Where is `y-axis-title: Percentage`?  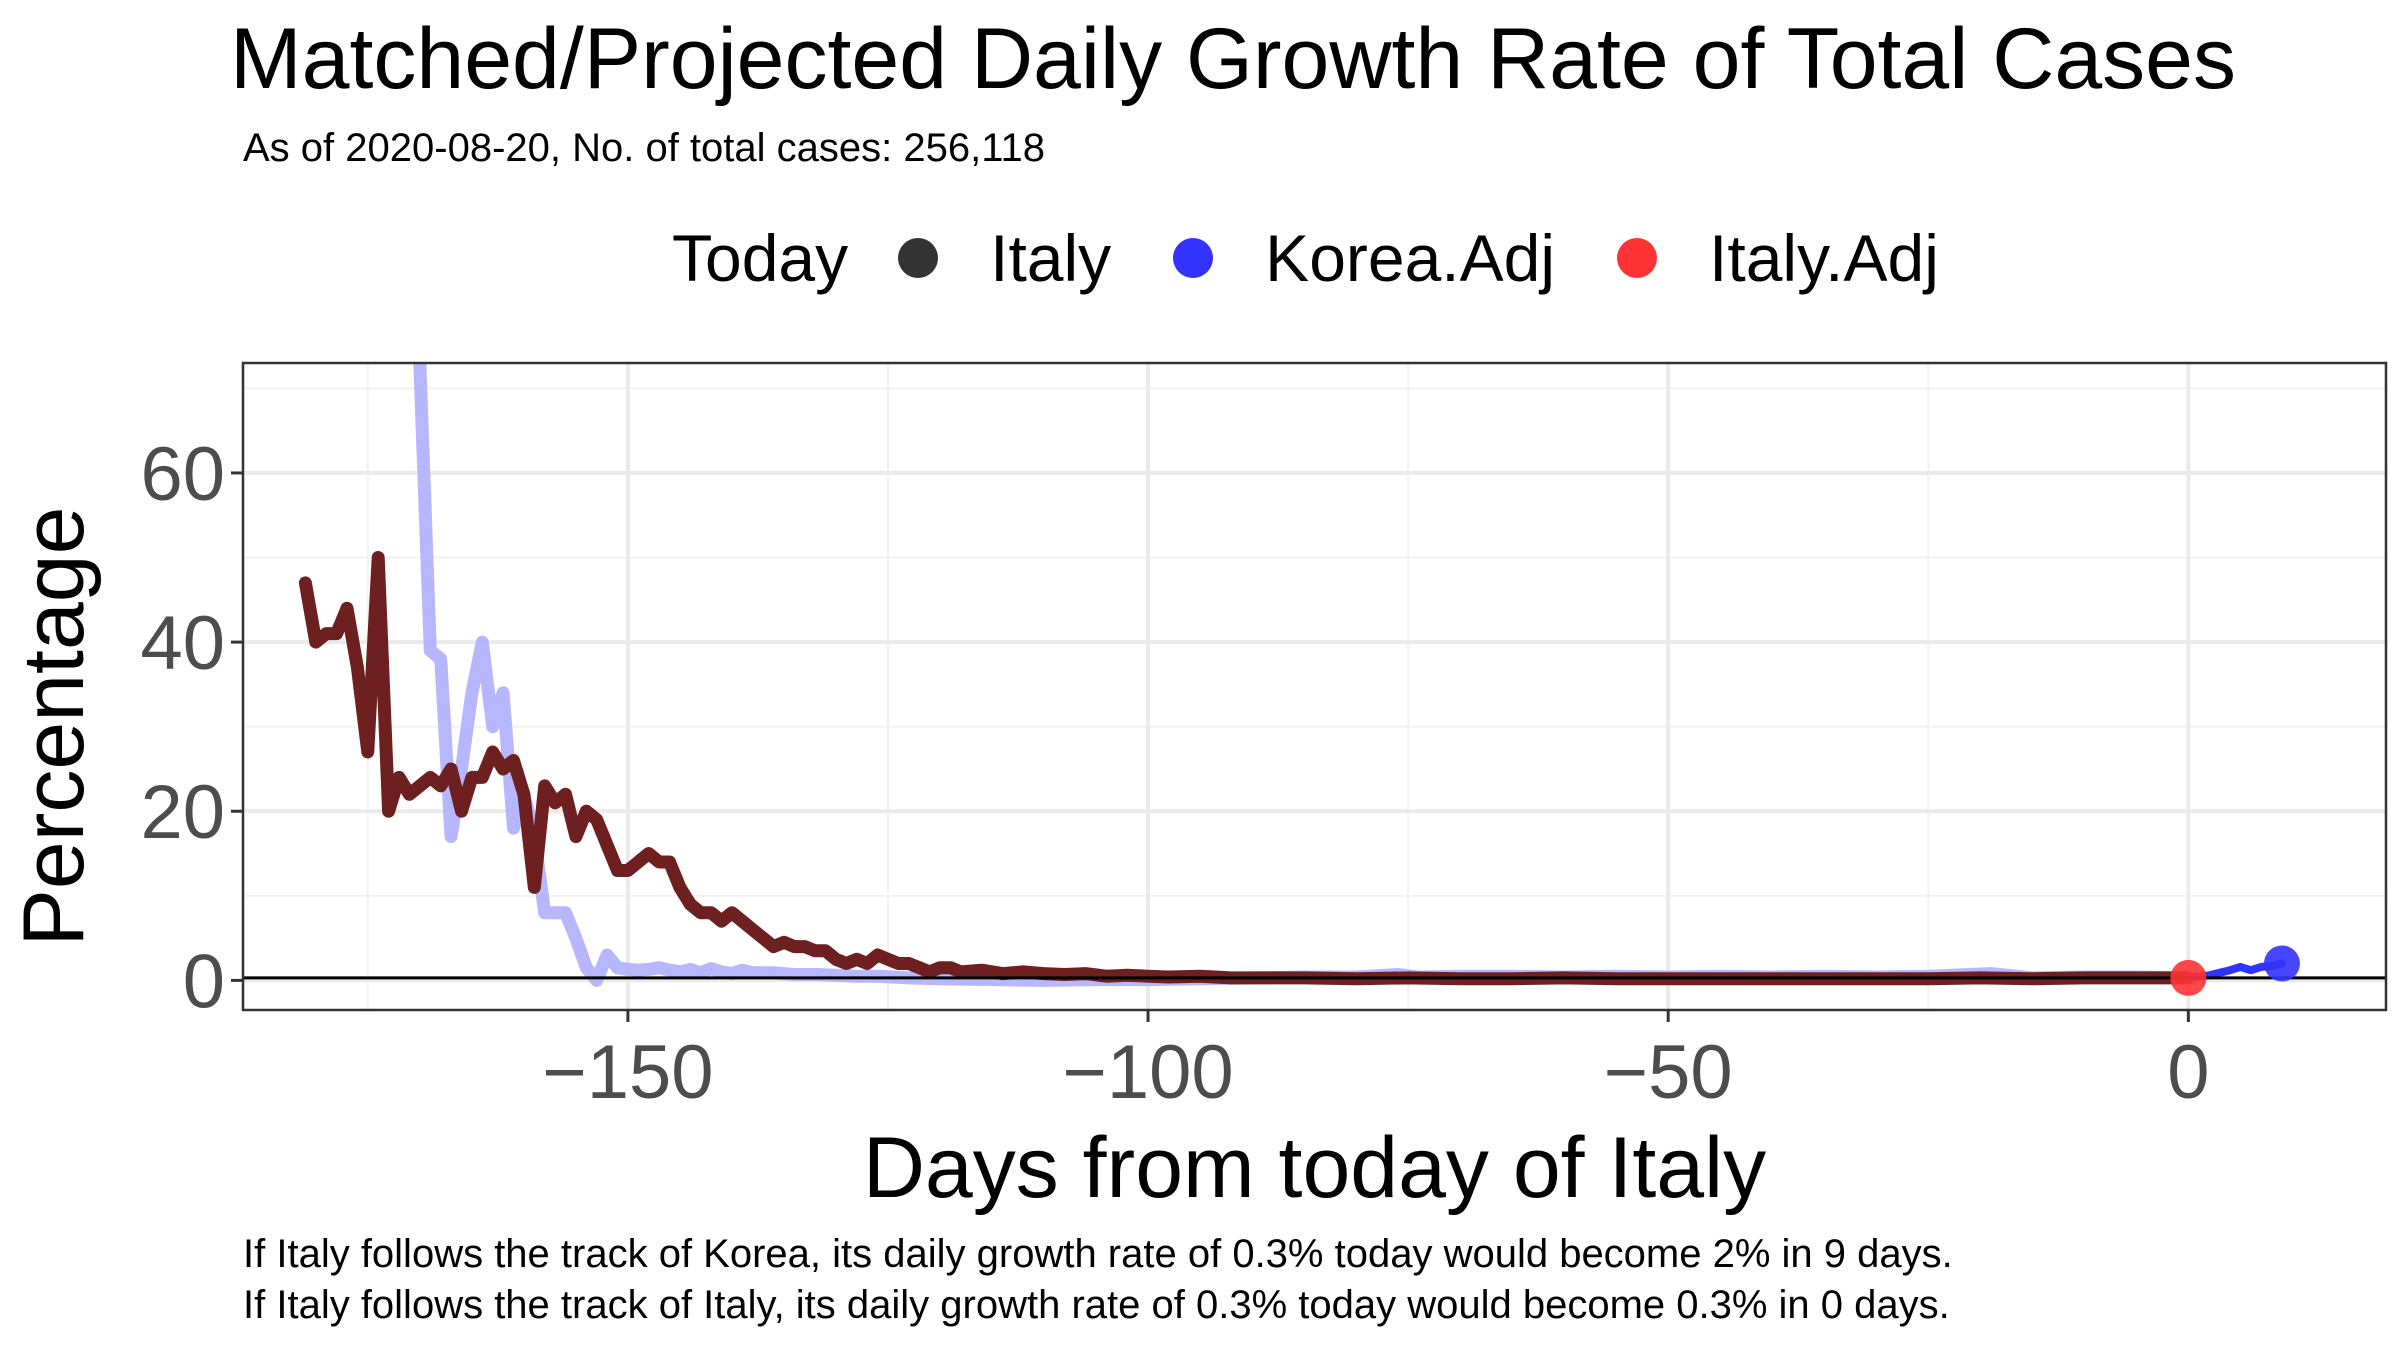
y-axis-title: Percentage is located at coordinates (54, 727).